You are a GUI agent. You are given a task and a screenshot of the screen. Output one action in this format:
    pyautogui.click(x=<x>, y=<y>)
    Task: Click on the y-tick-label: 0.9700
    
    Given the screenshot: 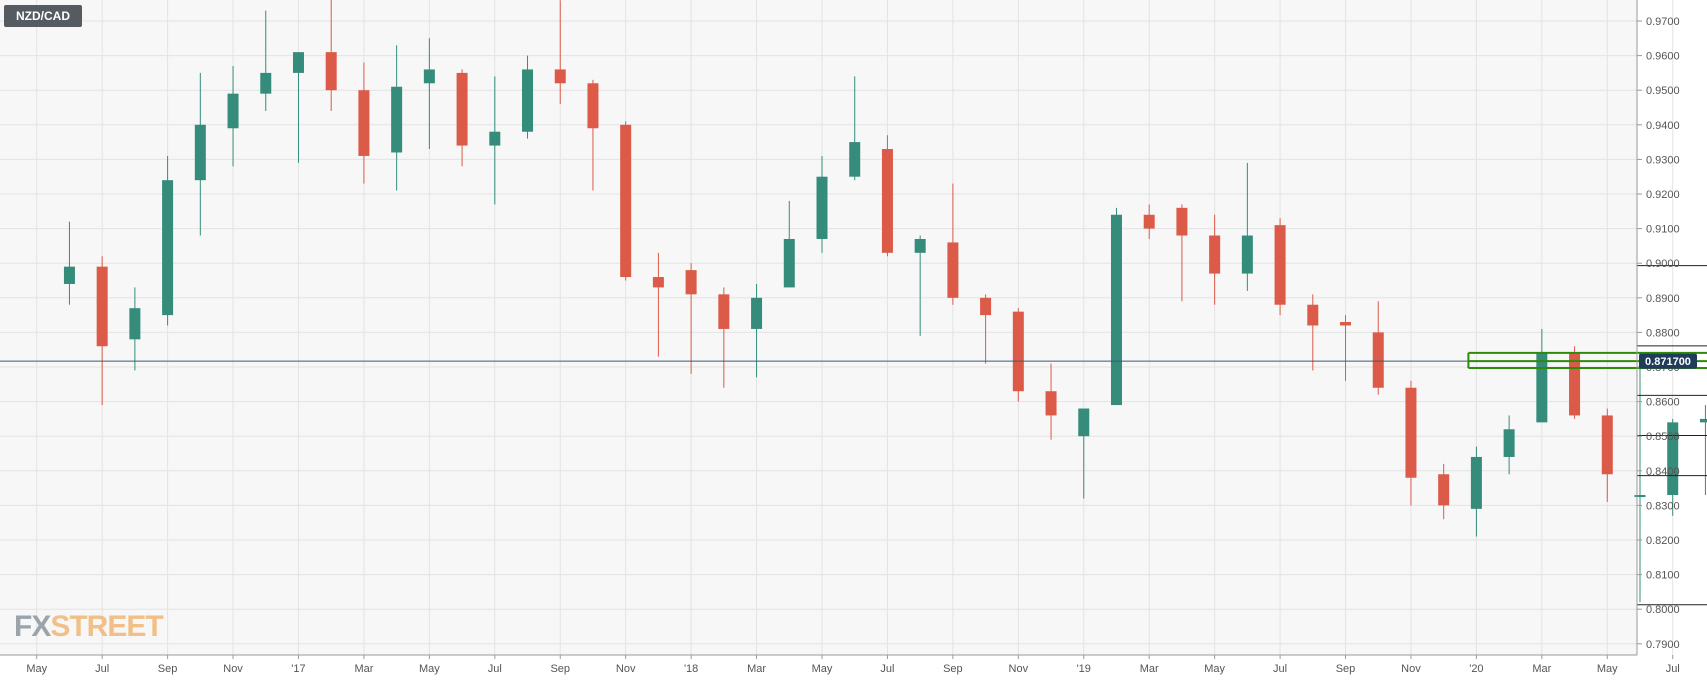 What is the action you would take?
    pyautogui.click(x=1663, y=22)
    